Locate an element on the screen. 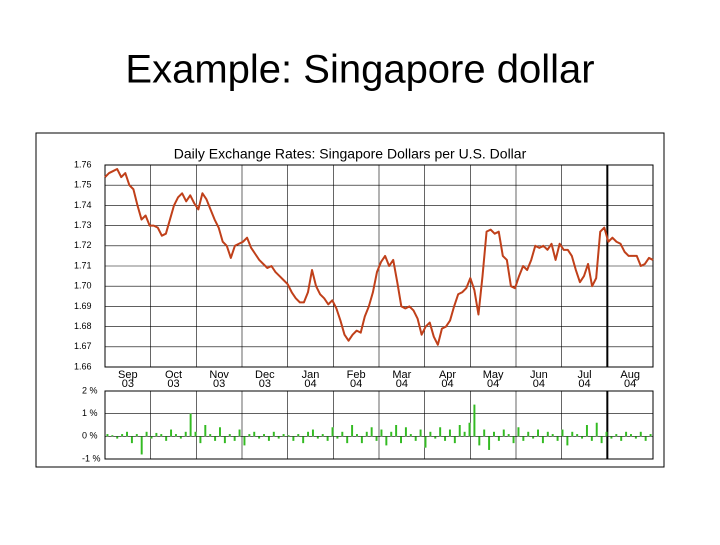 The image size is (720, 545). y-tick-label: 2 % is located at coordinates (90, 390).